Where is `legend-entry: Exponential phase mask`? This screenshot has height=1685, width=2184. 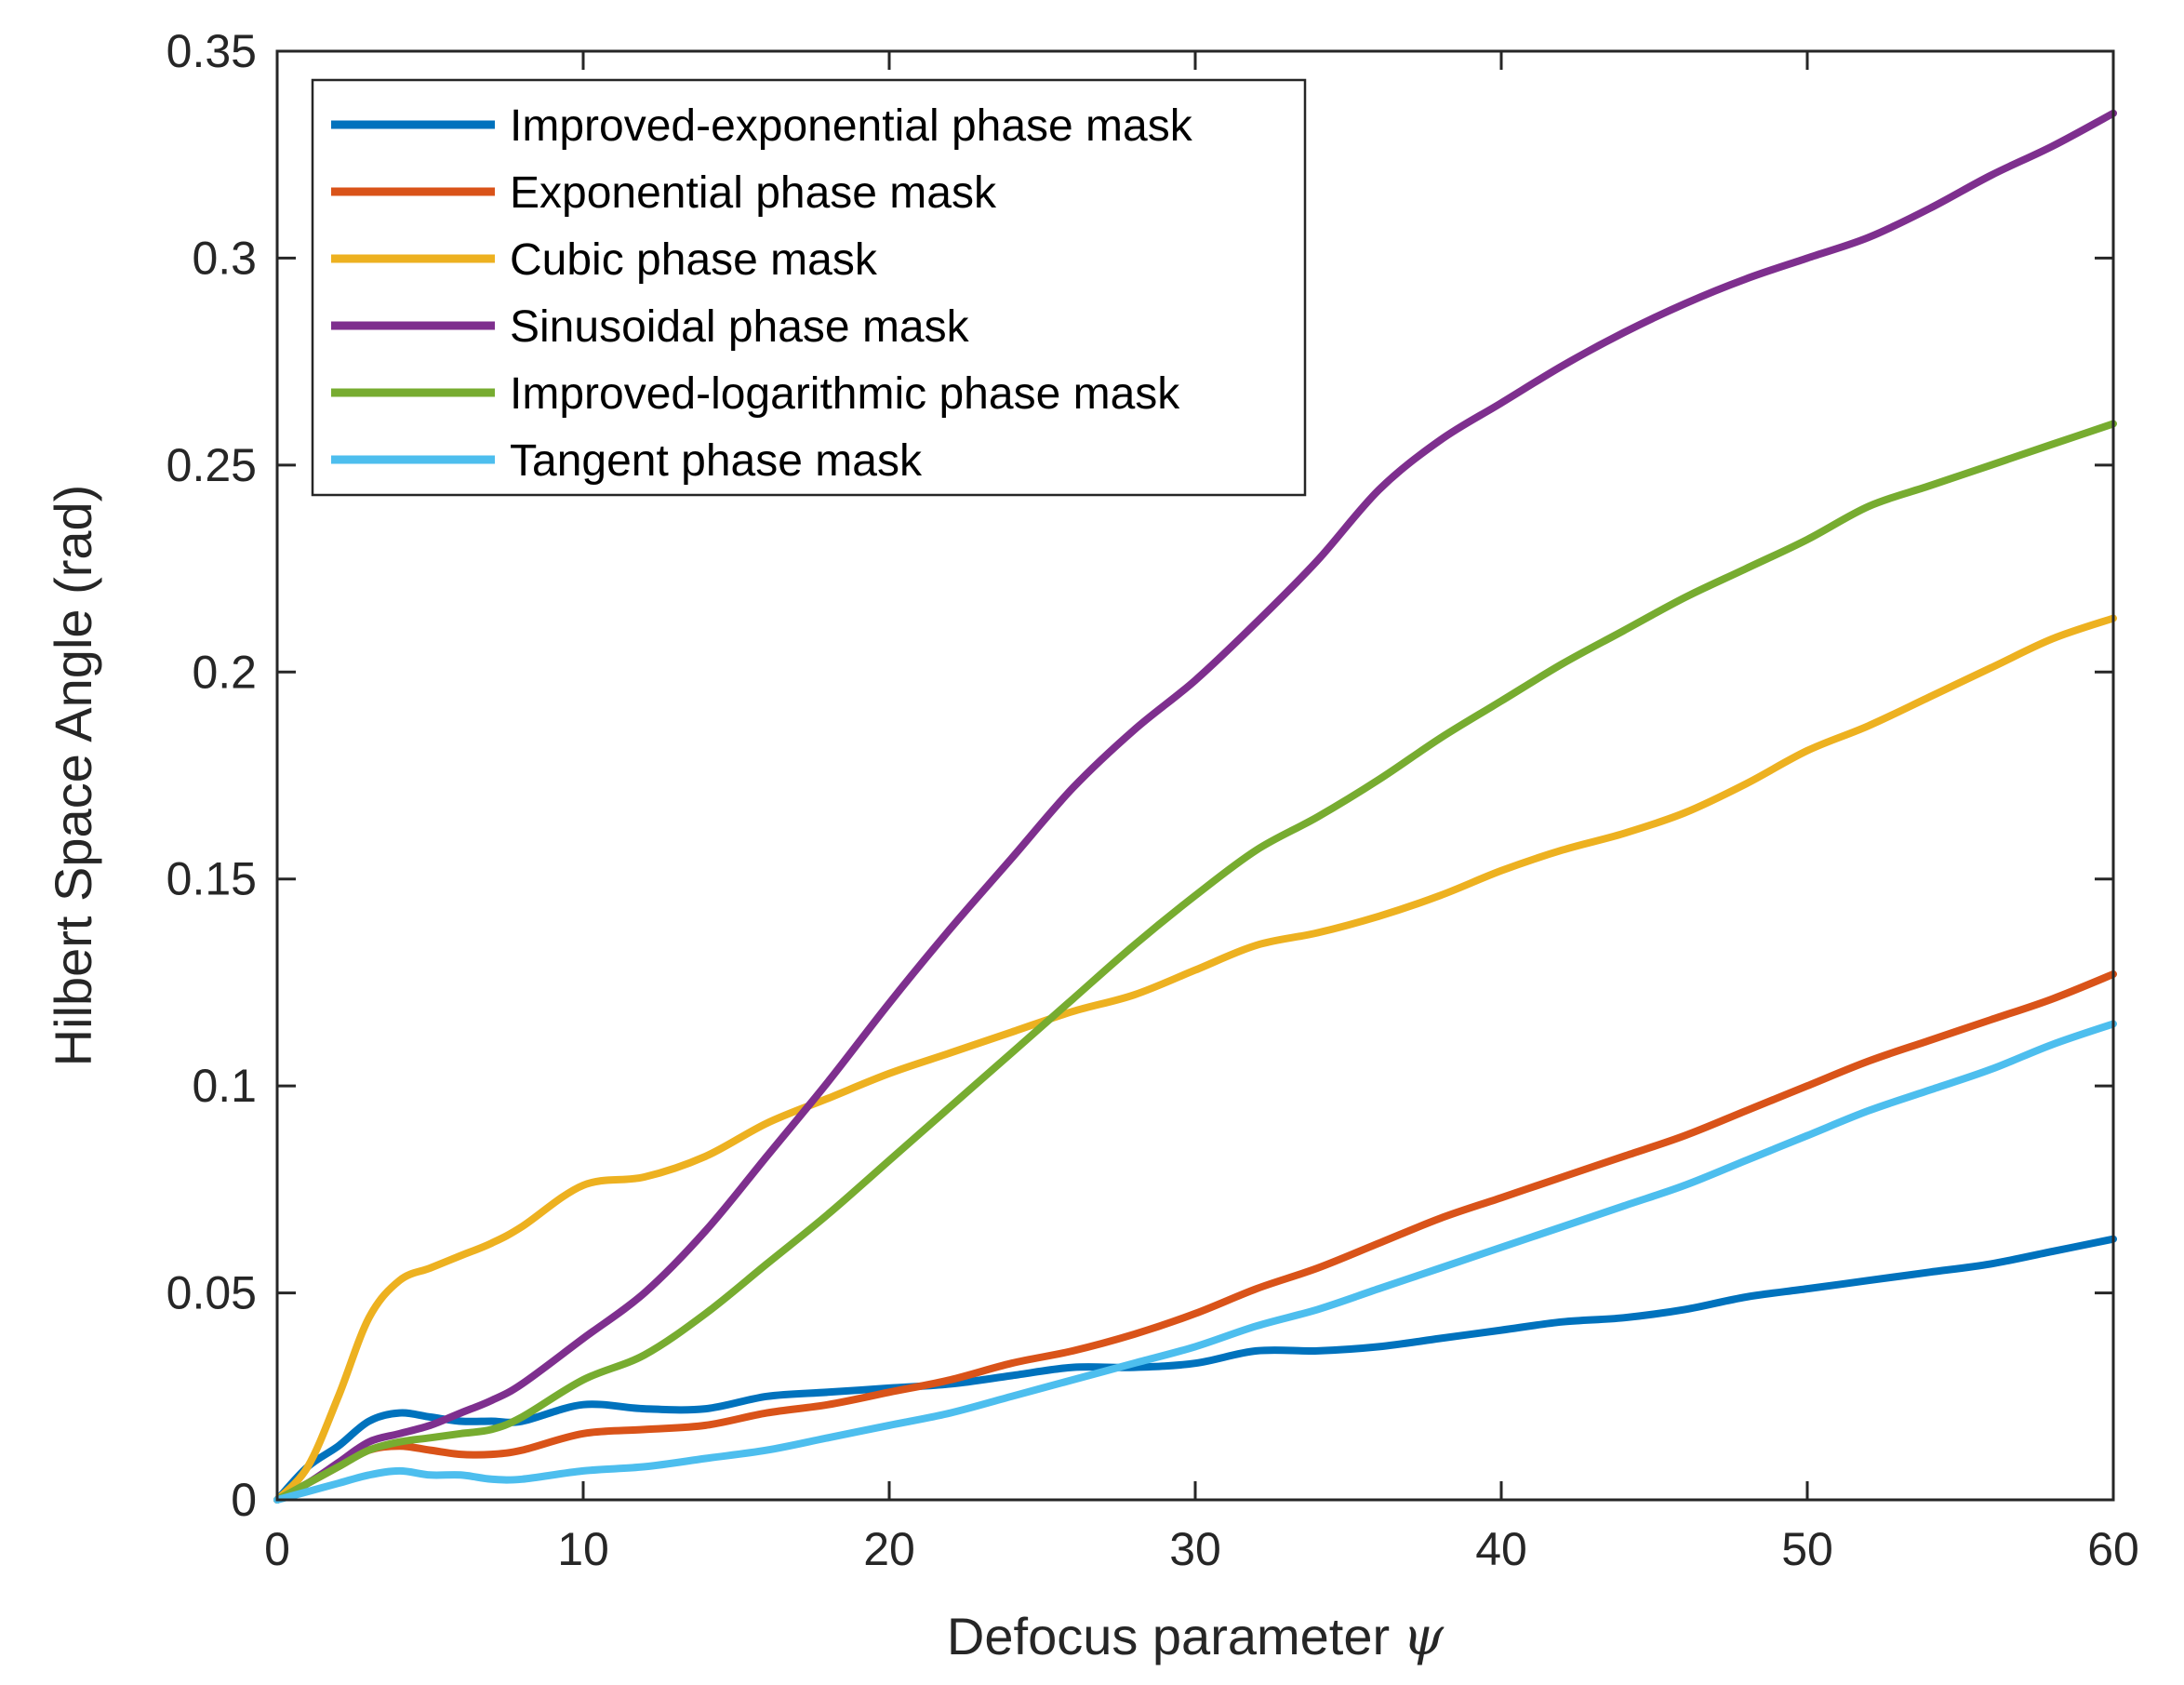 legend-entry: Exponential phase mask is located at coordinates (664, 193).